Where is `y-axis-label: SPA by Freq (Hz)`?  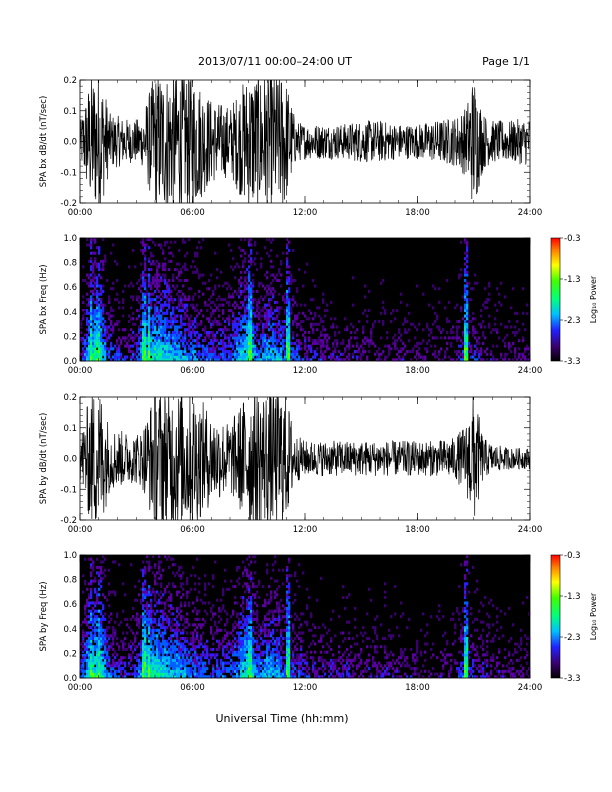
y-axis-label: SPA by Freq (Hz) is located at coordinates (44, 616).